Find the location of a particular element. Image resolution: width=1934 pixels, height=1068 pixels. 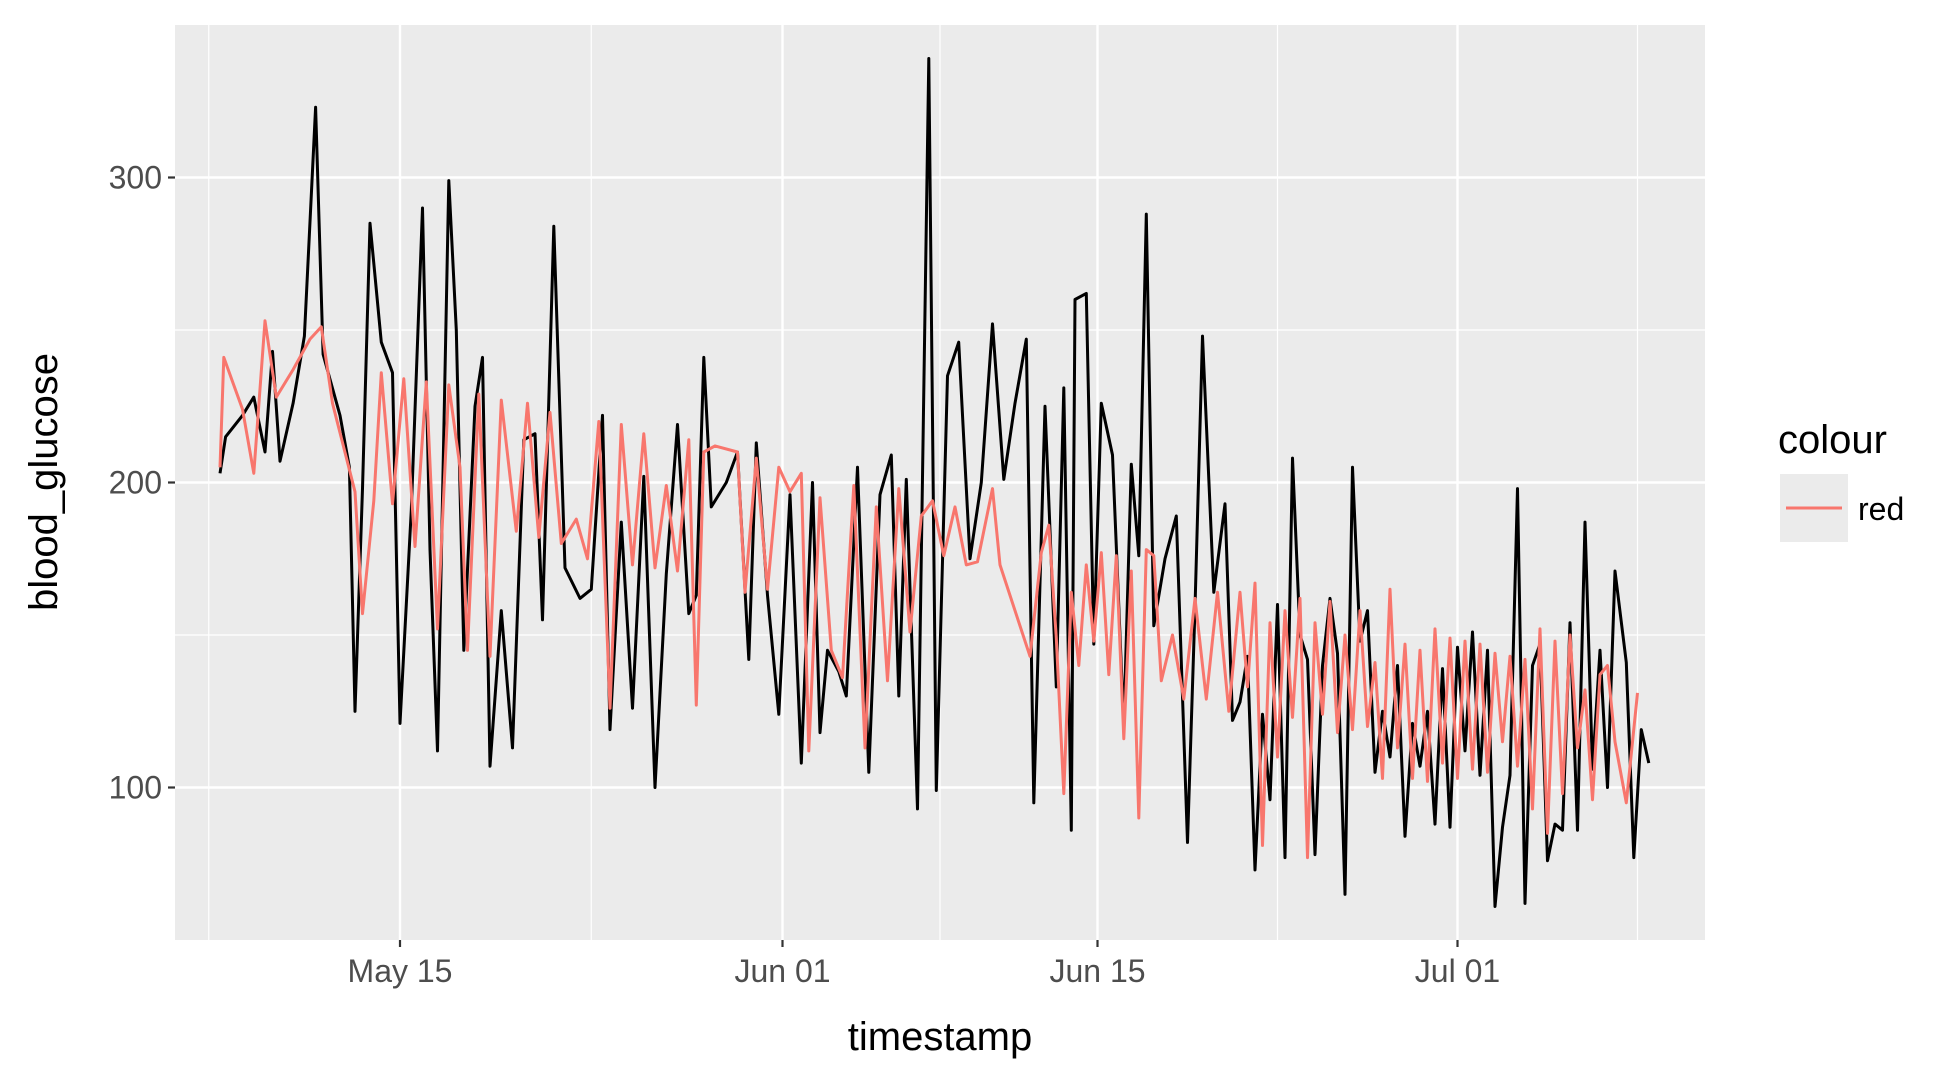

x-tick-label: Jun 01 is located at coordinates (782, 971).